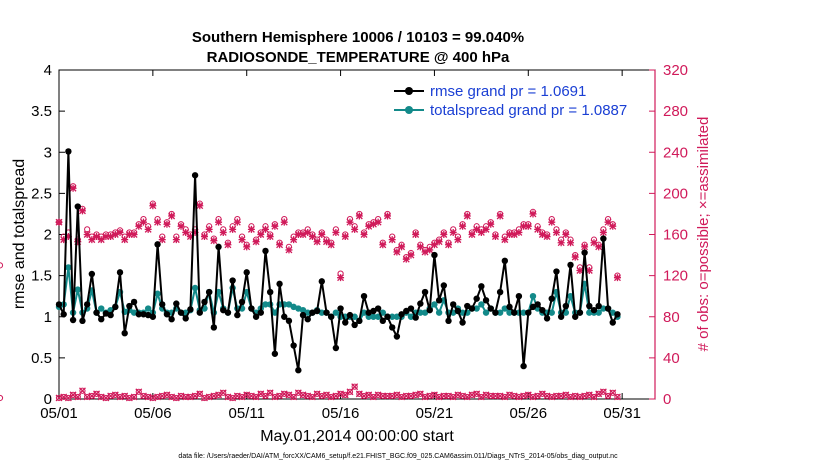  What do you see at coordinates (341, 413) in the screenshot?
I see `x-tick-label: 05/16` at bounding box center [341, 413].